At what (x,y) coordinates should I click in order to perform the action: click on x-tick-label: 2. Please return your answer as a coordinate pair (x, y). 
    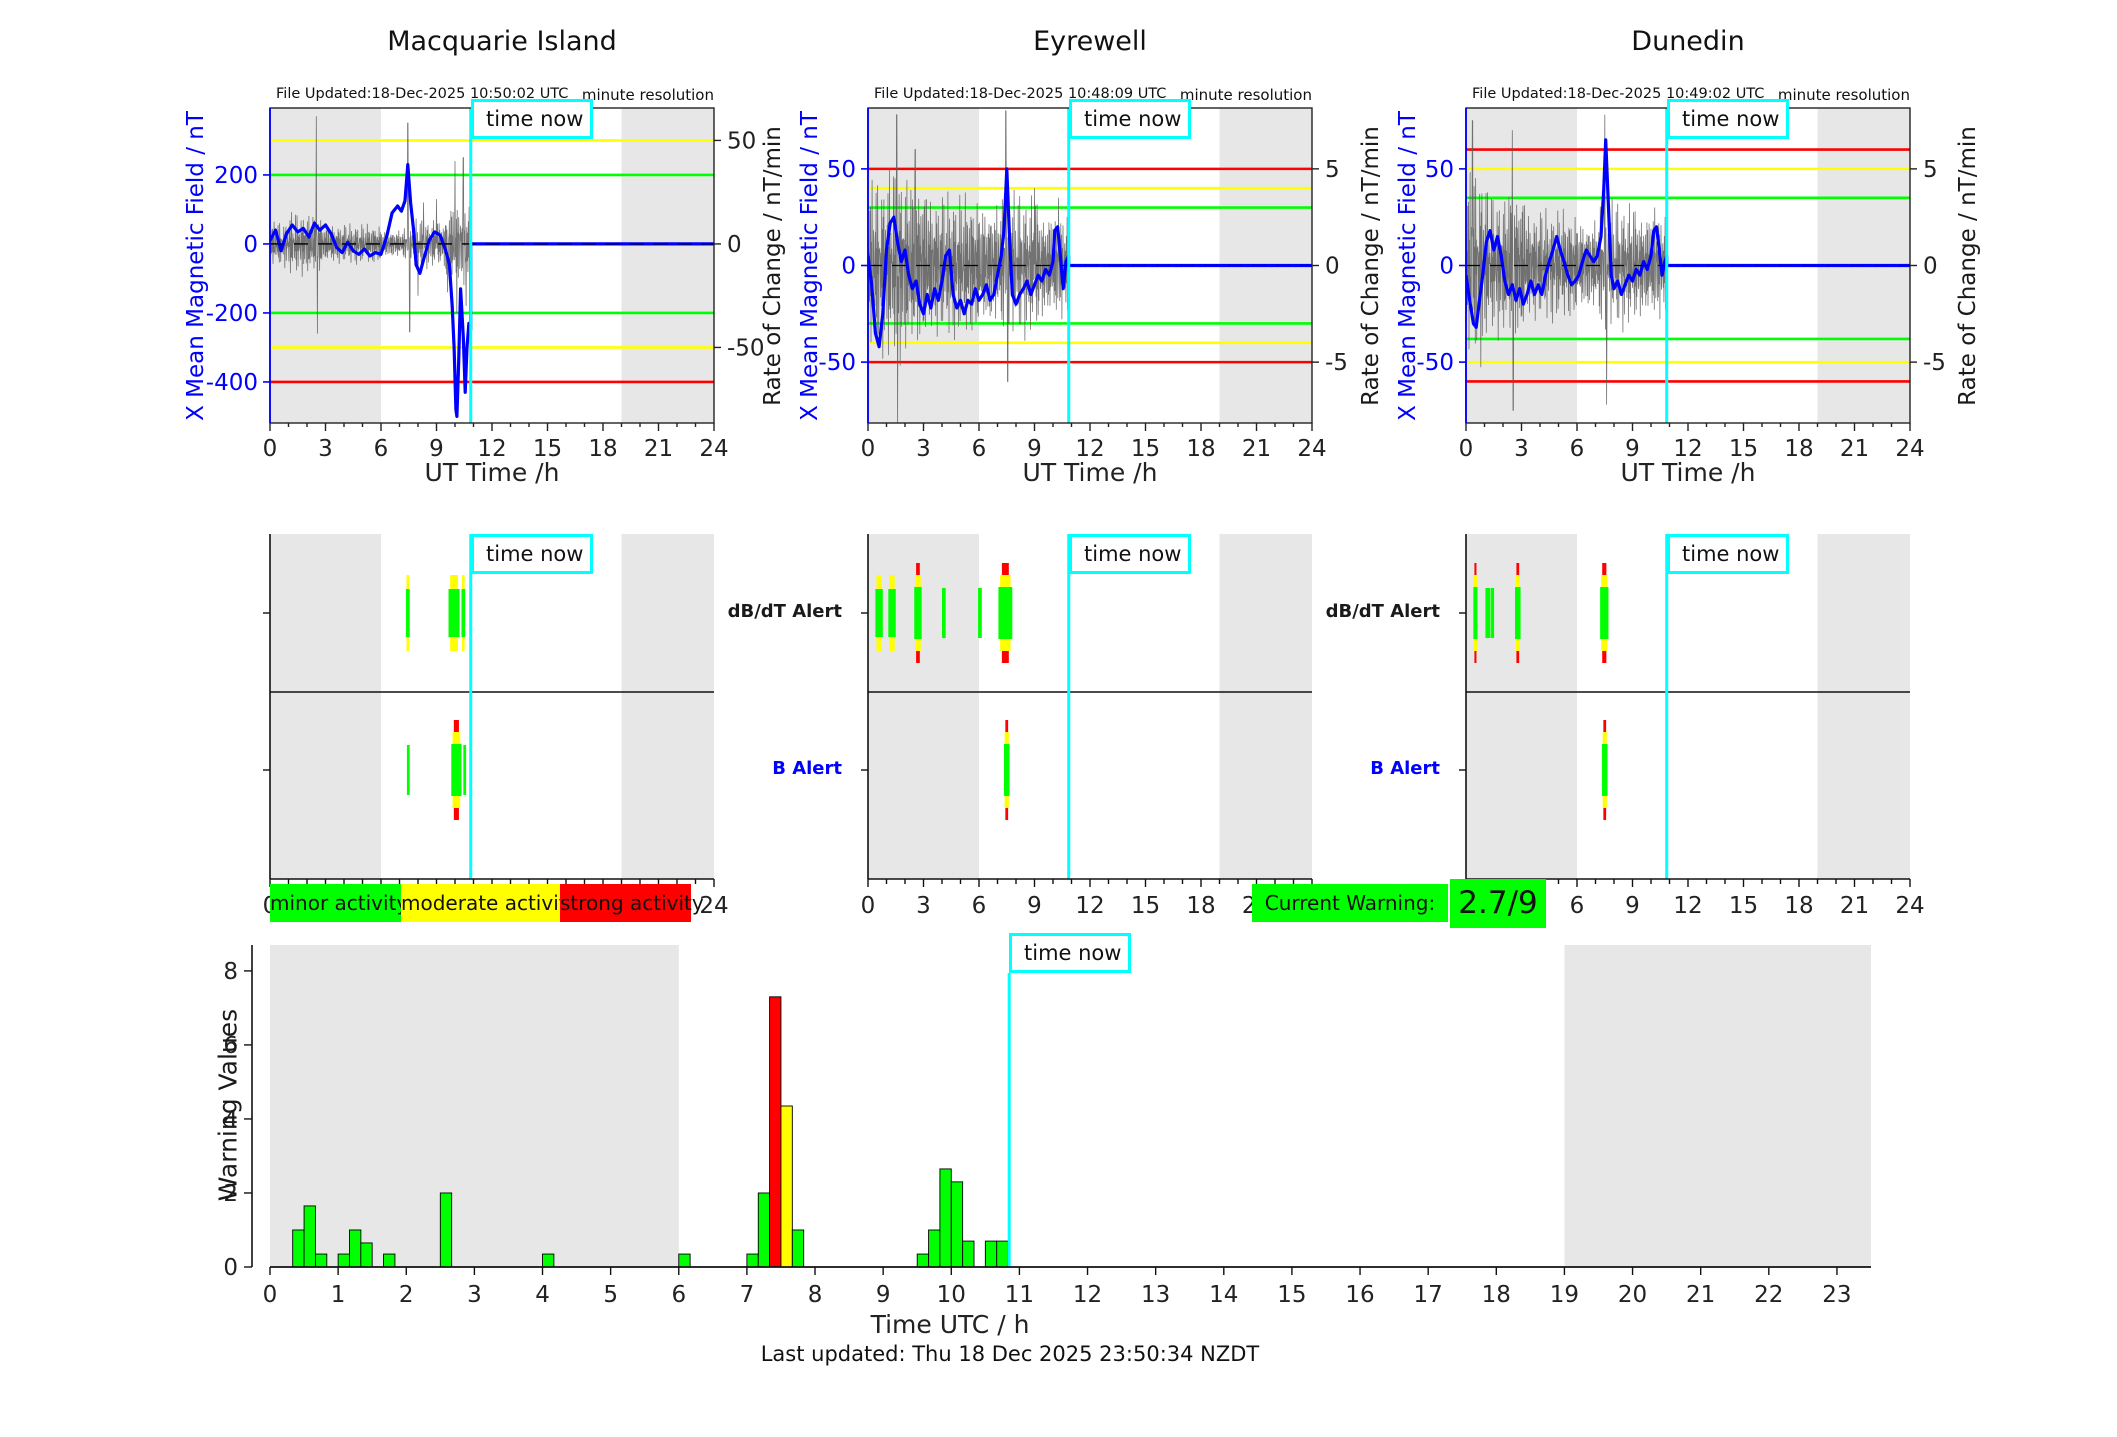
    Looking at the image, I should click on (406, 1295).